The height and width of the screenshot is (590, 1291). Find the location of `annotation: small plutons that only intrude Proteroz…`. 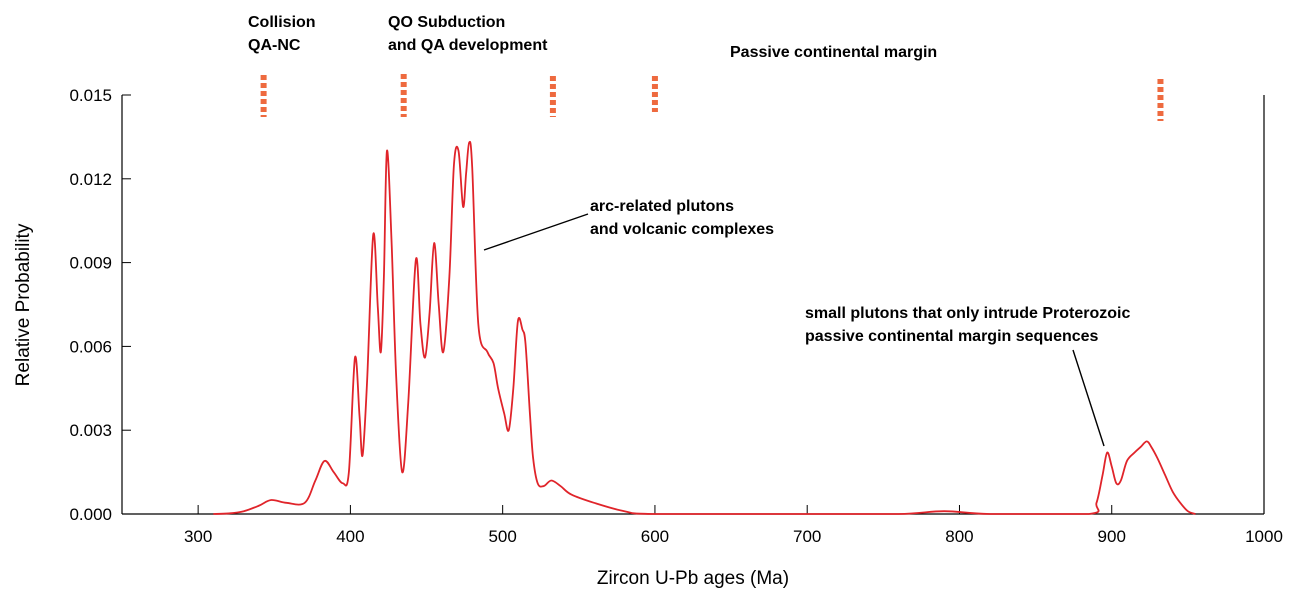

annotation: small plutons that only intrude Proteroz… is located at coordinates (967, 313).